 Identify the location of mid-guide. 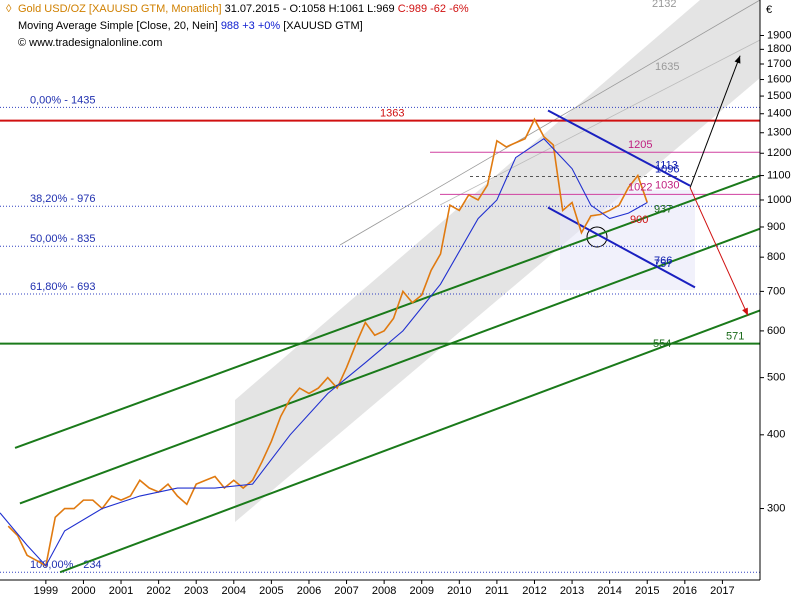
(600, 122).